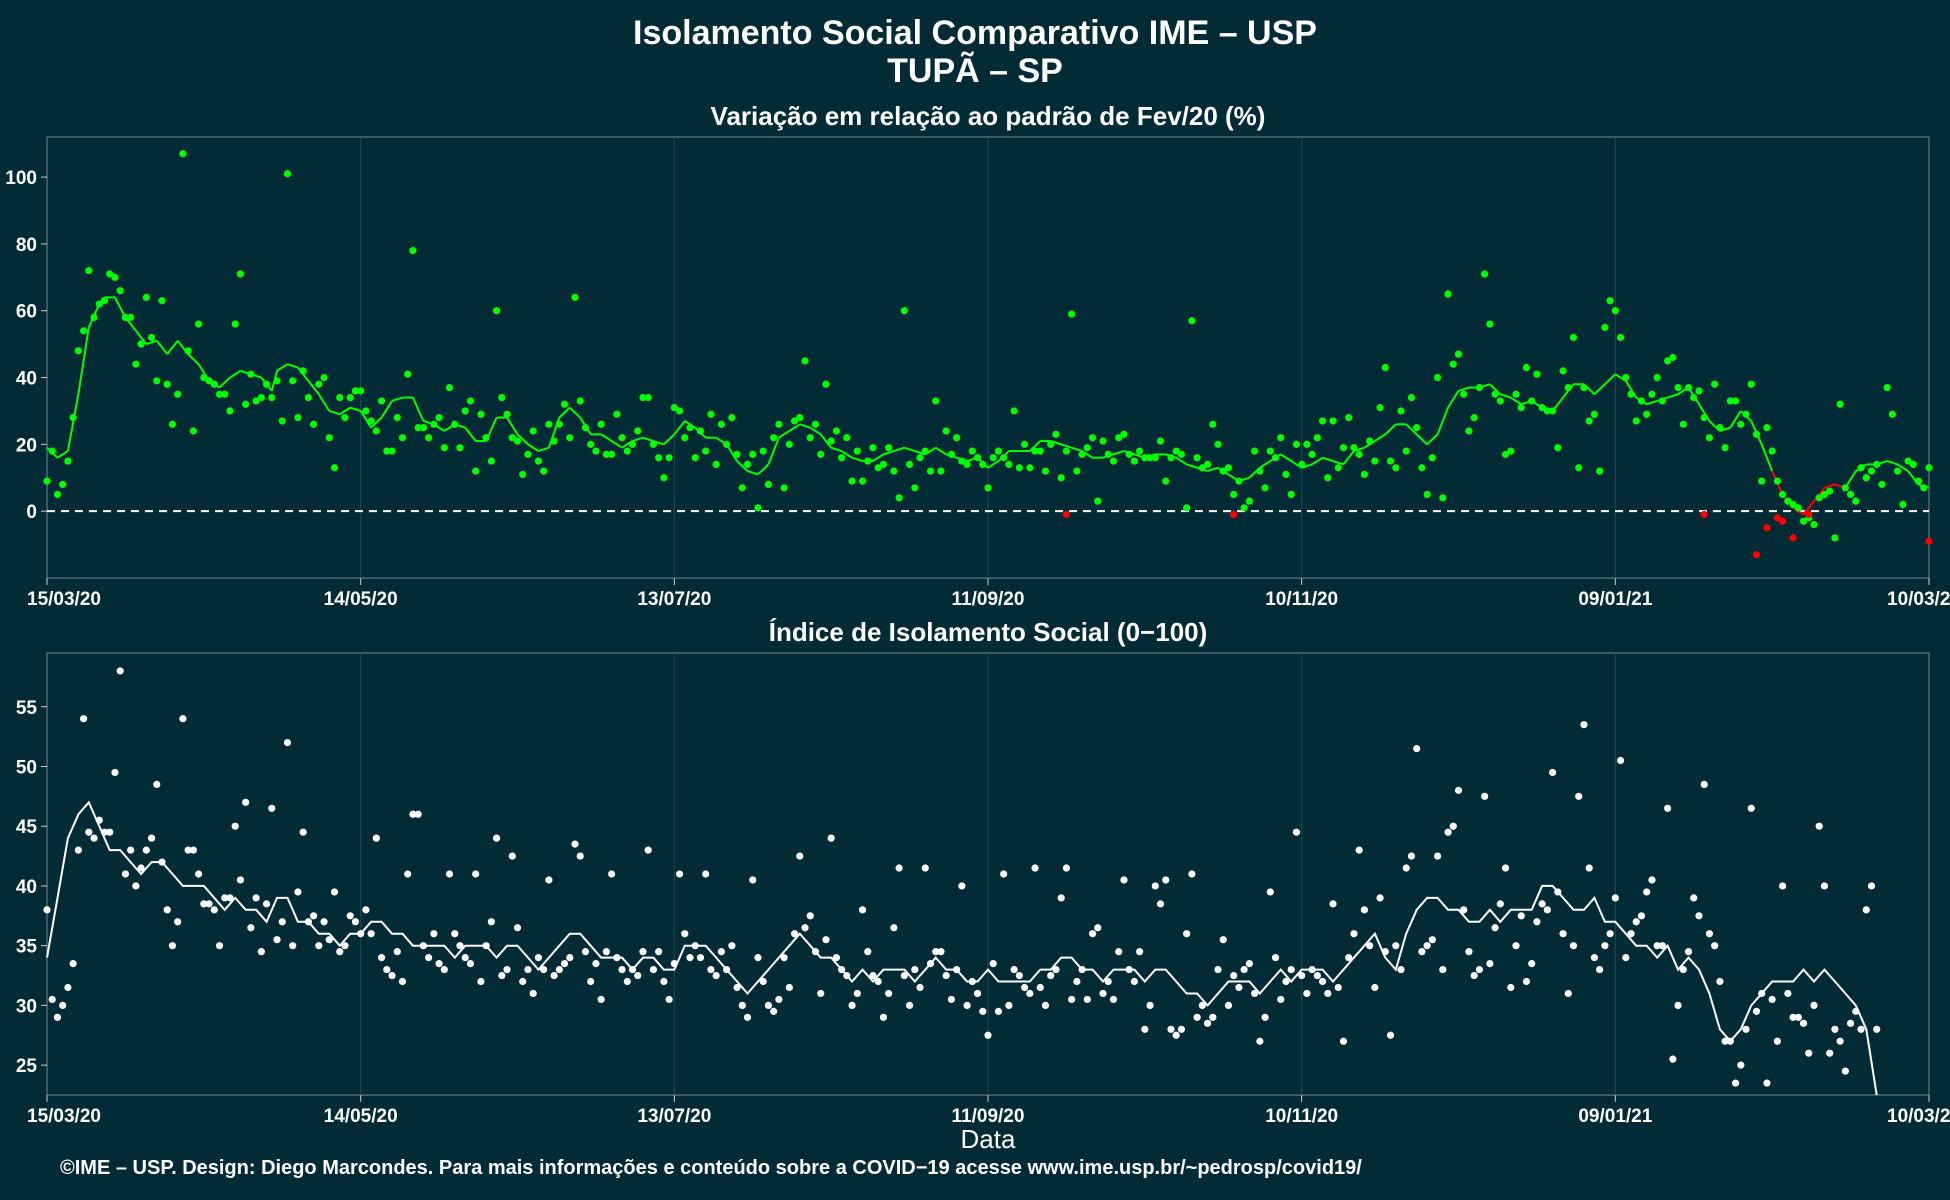 The width and height of the screenshot is (1950, 1200). What do you see at coordinates (26, 767) in the screenshot?
I see `y-tick-label: 50` at bounding box center [26, 767].